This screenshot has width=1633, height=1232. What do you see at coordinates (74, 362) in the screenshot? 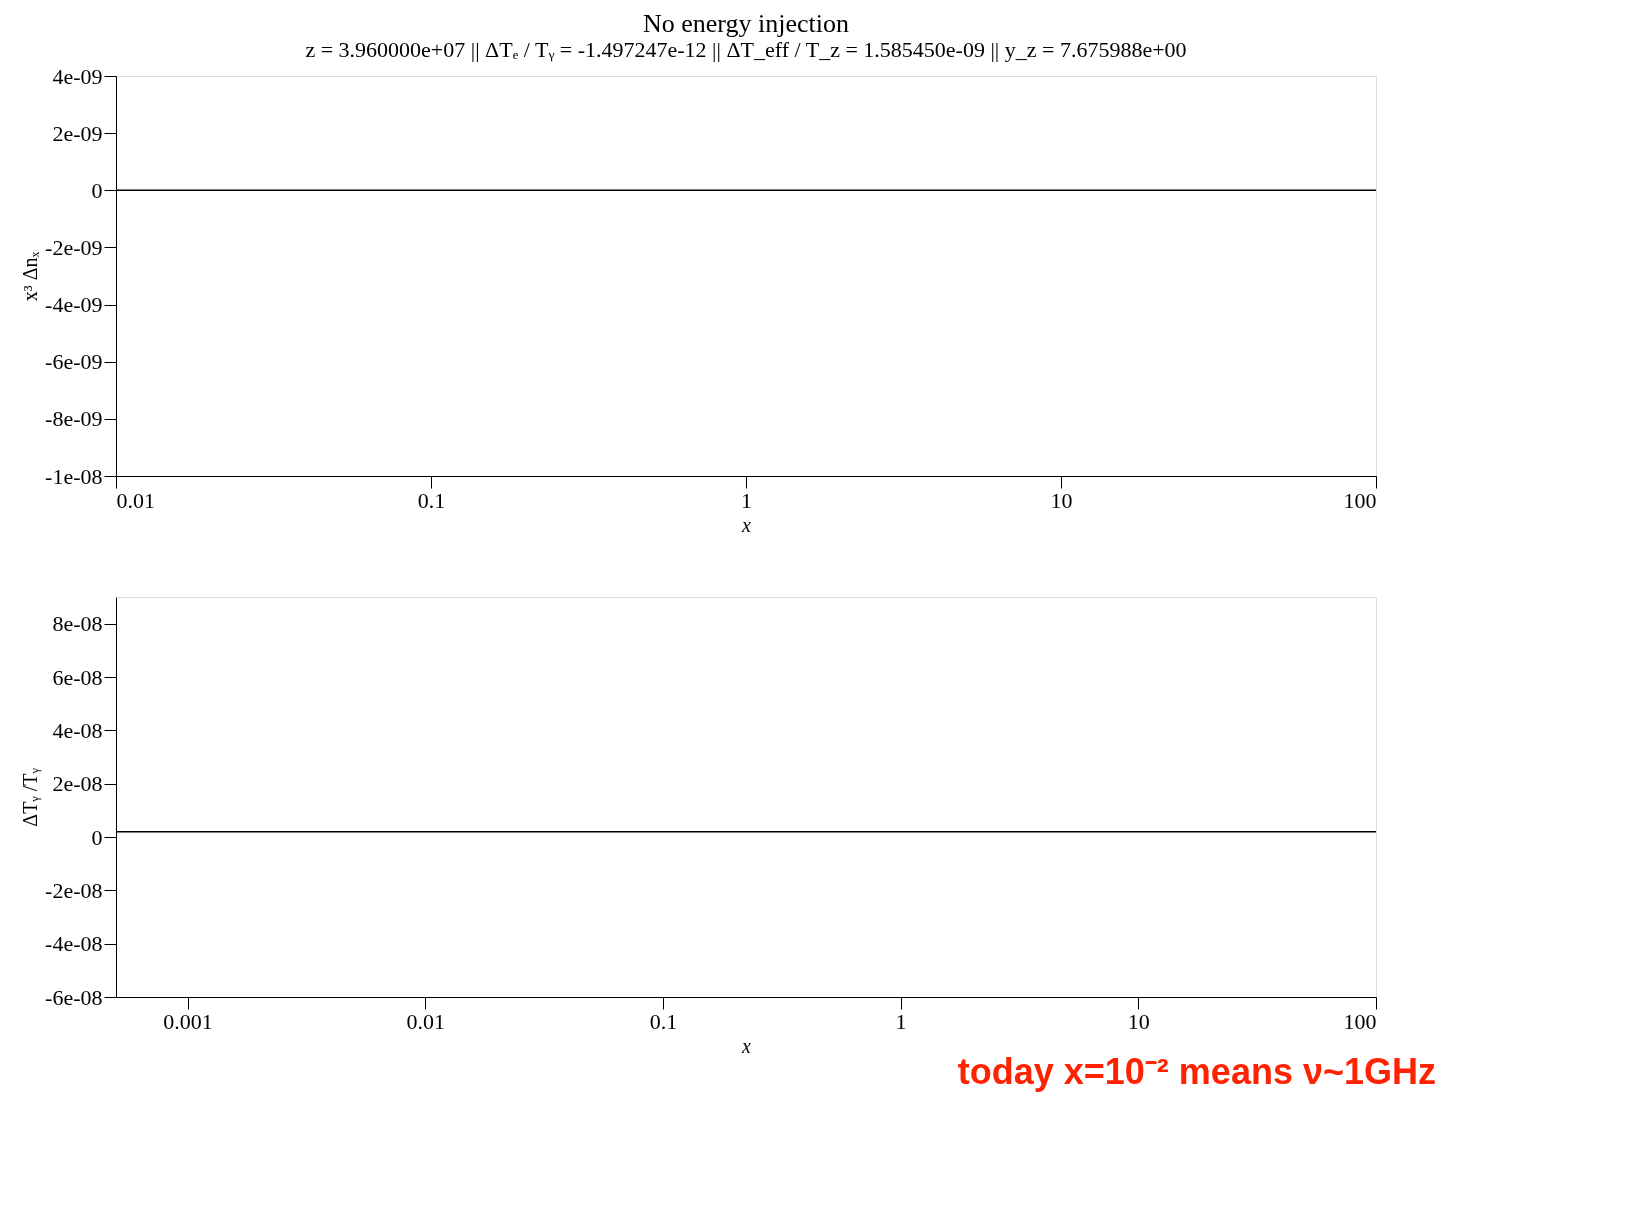
I see `y-tick-label: -6e-09` at bounding box center [74, 362].